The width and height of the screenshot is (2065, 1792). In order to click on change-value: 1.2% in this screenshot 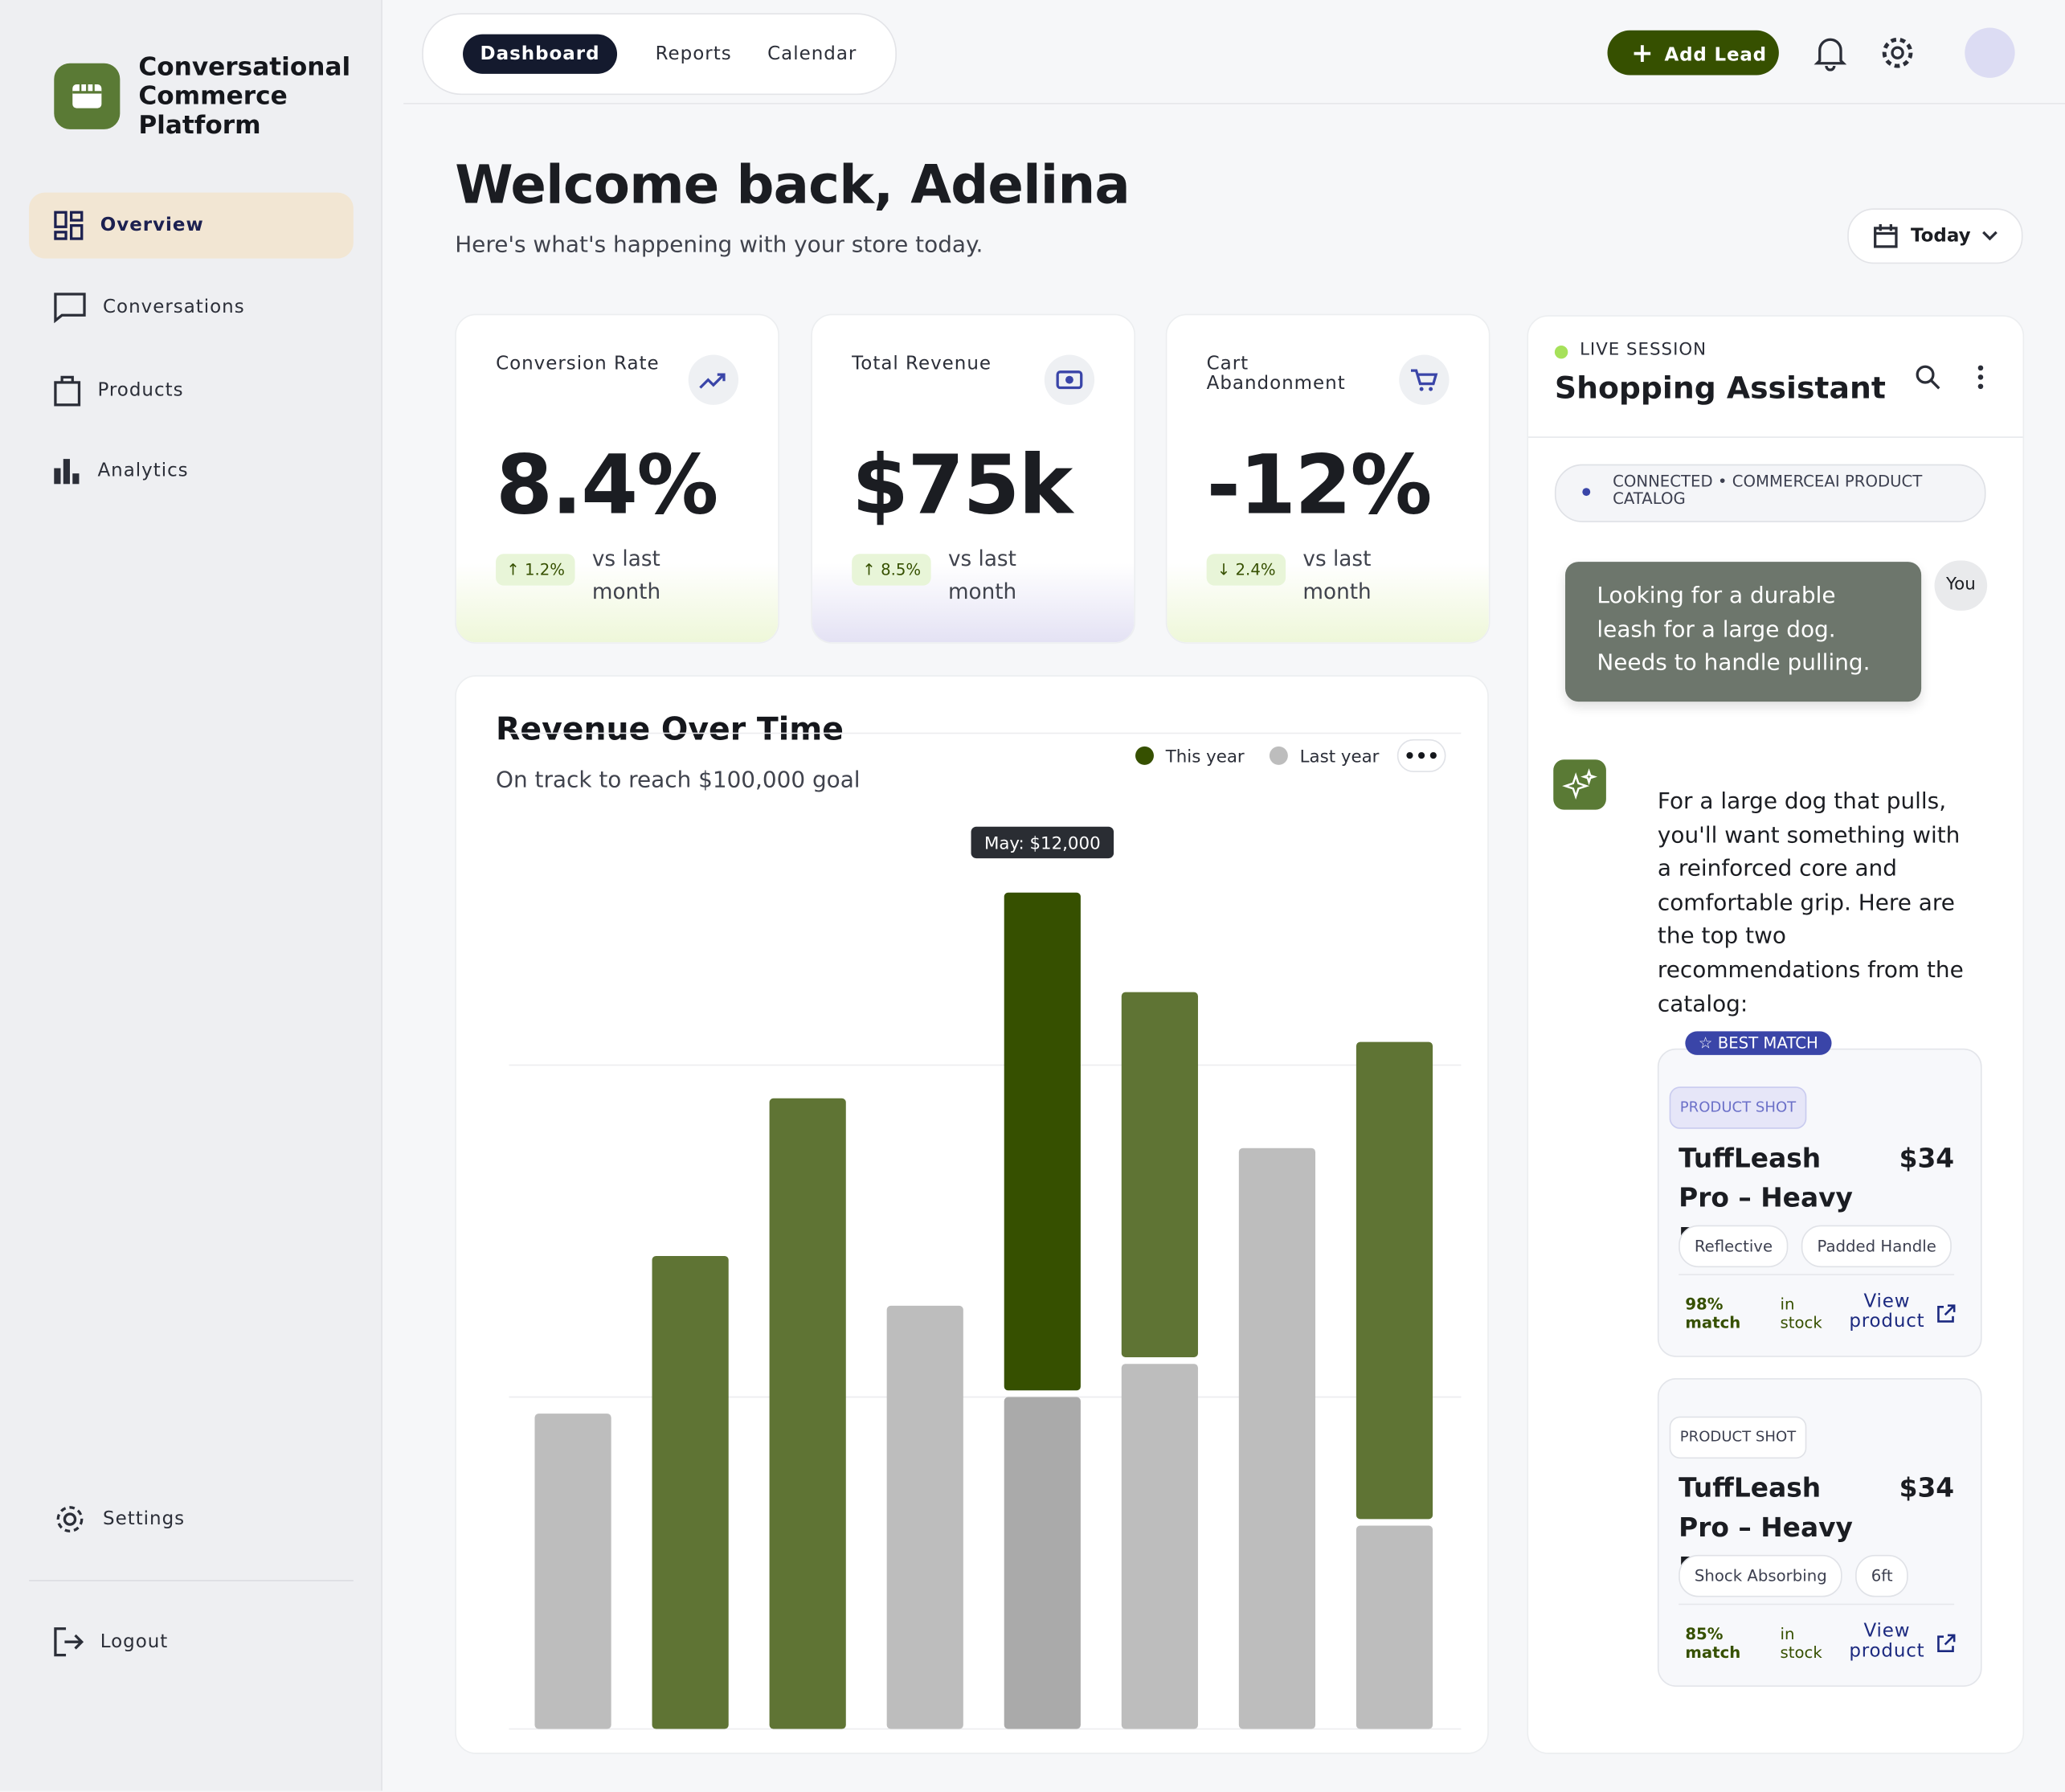, I will do `click(545, 569)`.